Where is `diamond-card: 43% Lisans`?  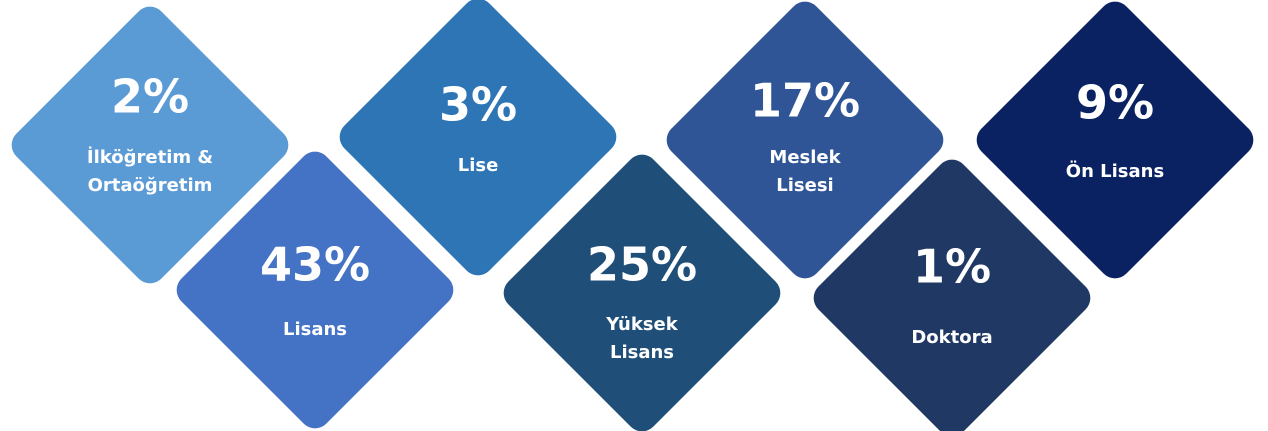
diamond-card: 43% Lisans is located at coordinates (315, 290).